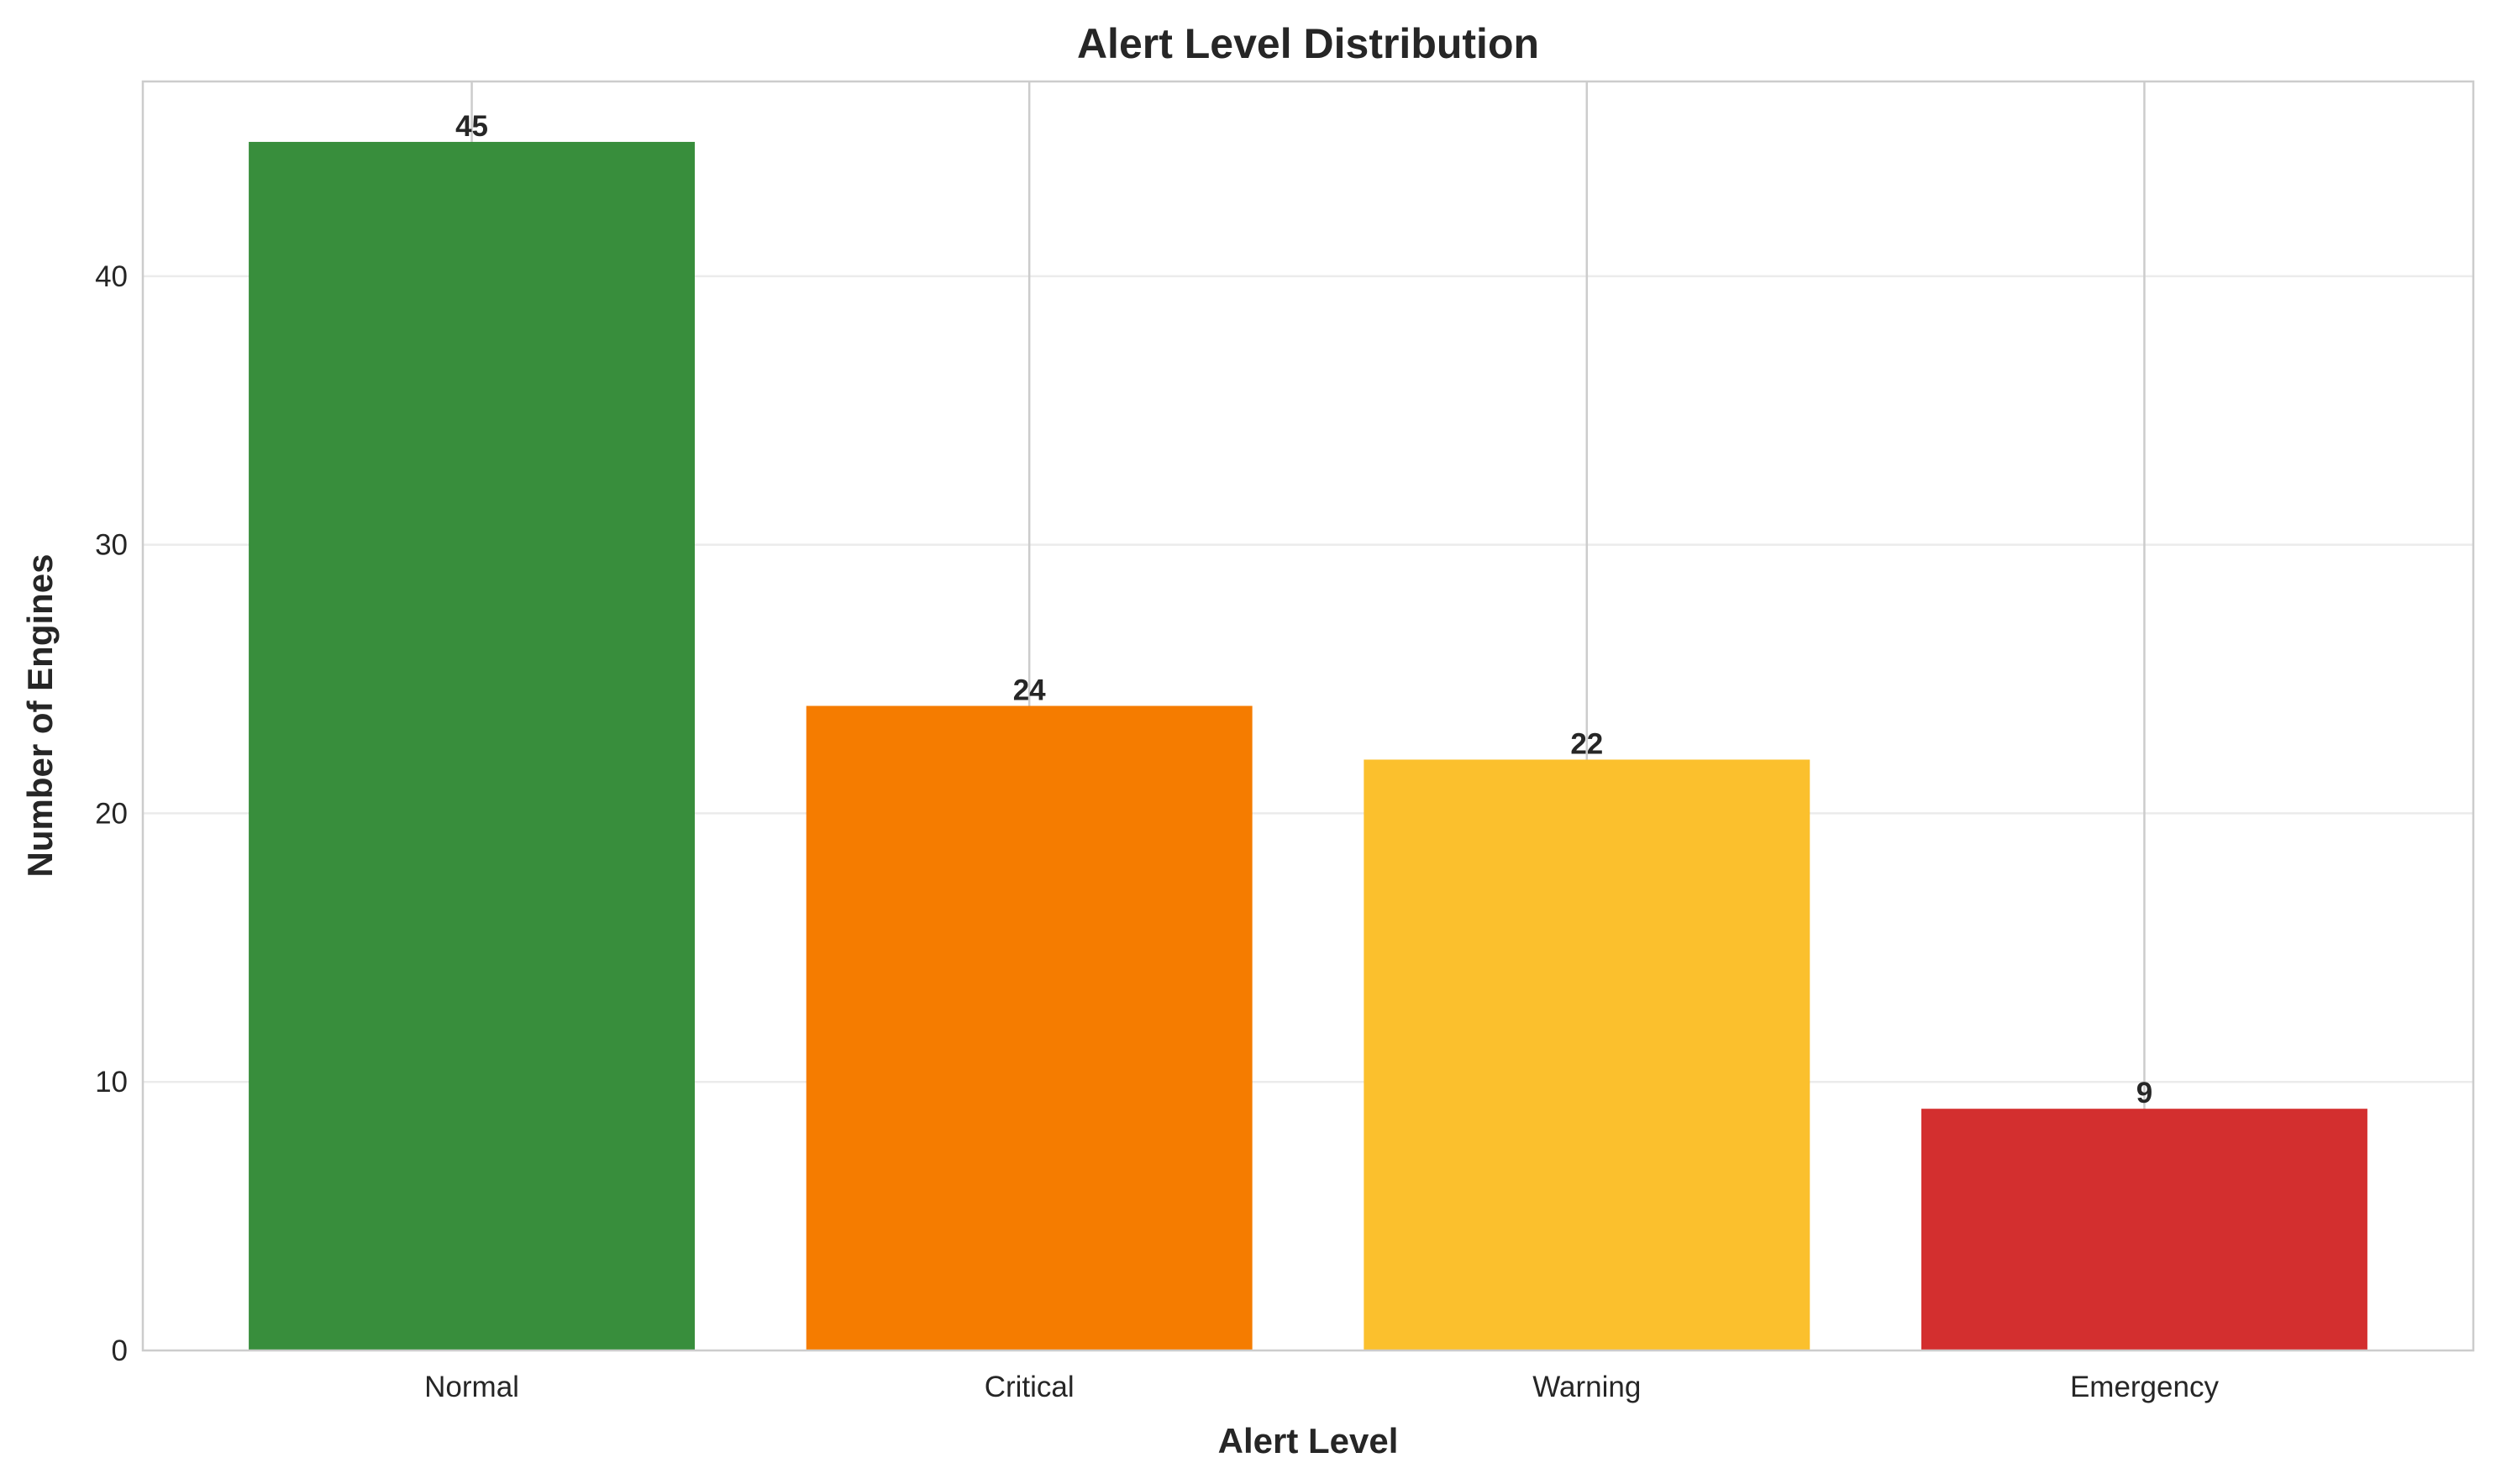  Describe the element at coordinates (1308, 44) in the screenshot. I see `chart-title: Alert Level Distribution` at that location.